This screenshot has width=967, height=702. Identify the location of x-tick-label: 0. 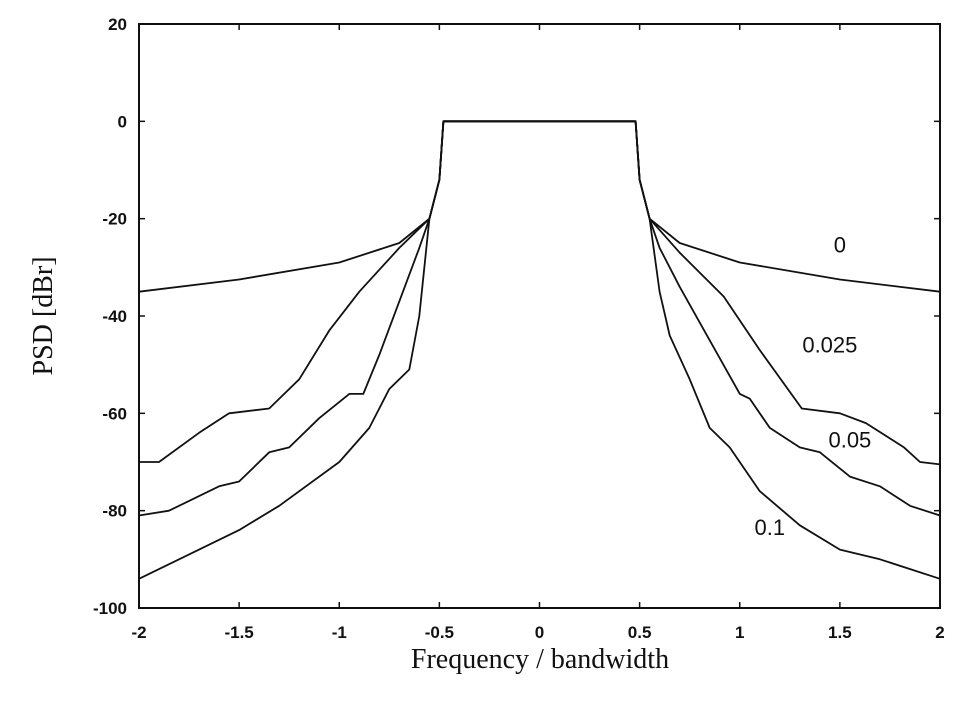
(539, 632).